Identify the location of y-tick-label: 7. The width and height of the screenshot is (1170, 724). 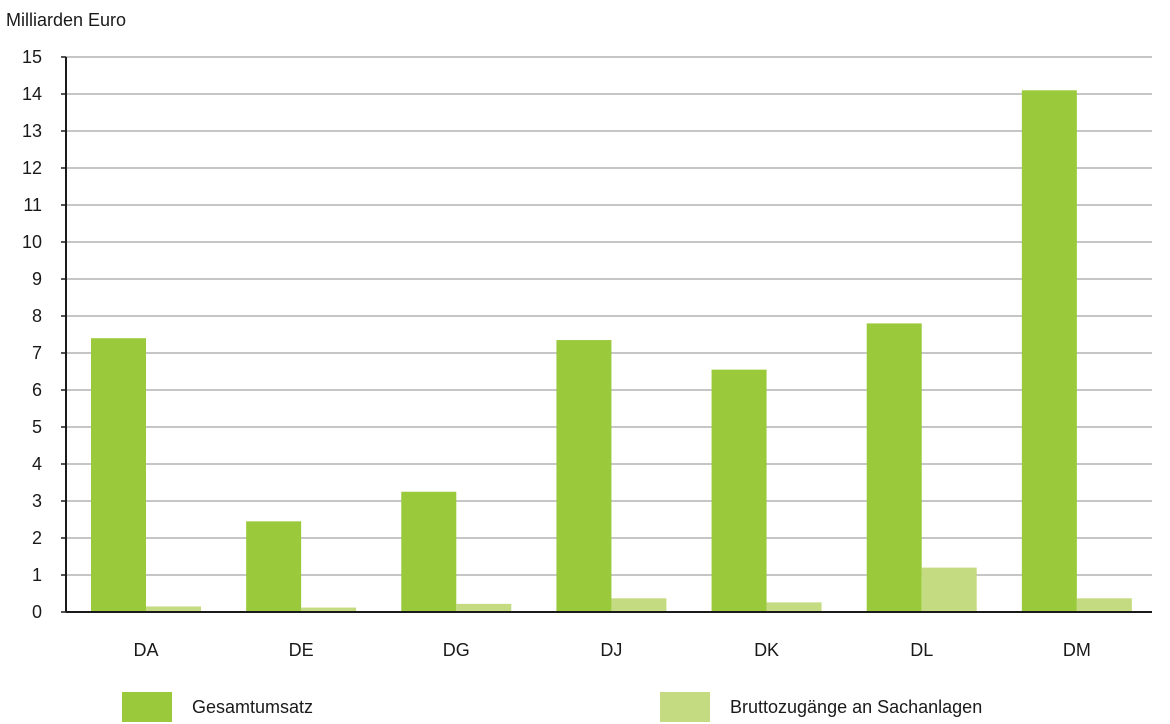
(37, 353).